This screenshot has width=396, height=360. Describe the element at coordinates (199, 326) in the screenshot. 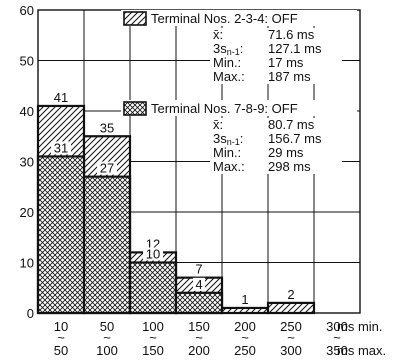

I see `x-tick-min-label: 150` at that location.